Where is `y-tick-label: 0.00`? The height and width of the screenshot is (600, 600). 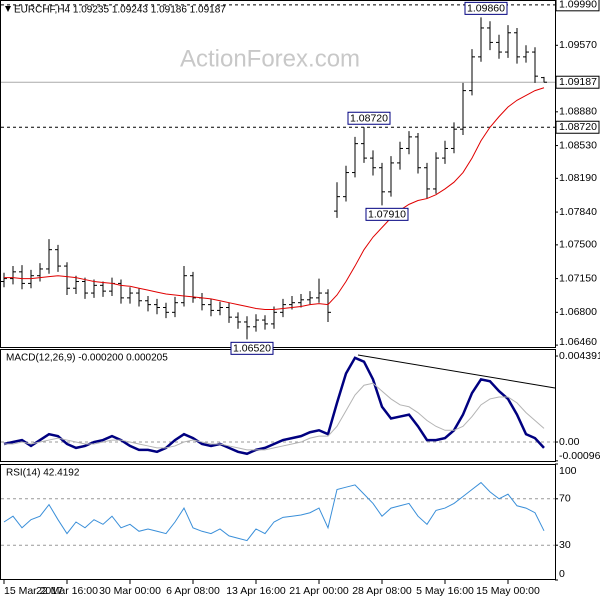 y-tick-label: 0.00 is located at coordinates (569, 442).